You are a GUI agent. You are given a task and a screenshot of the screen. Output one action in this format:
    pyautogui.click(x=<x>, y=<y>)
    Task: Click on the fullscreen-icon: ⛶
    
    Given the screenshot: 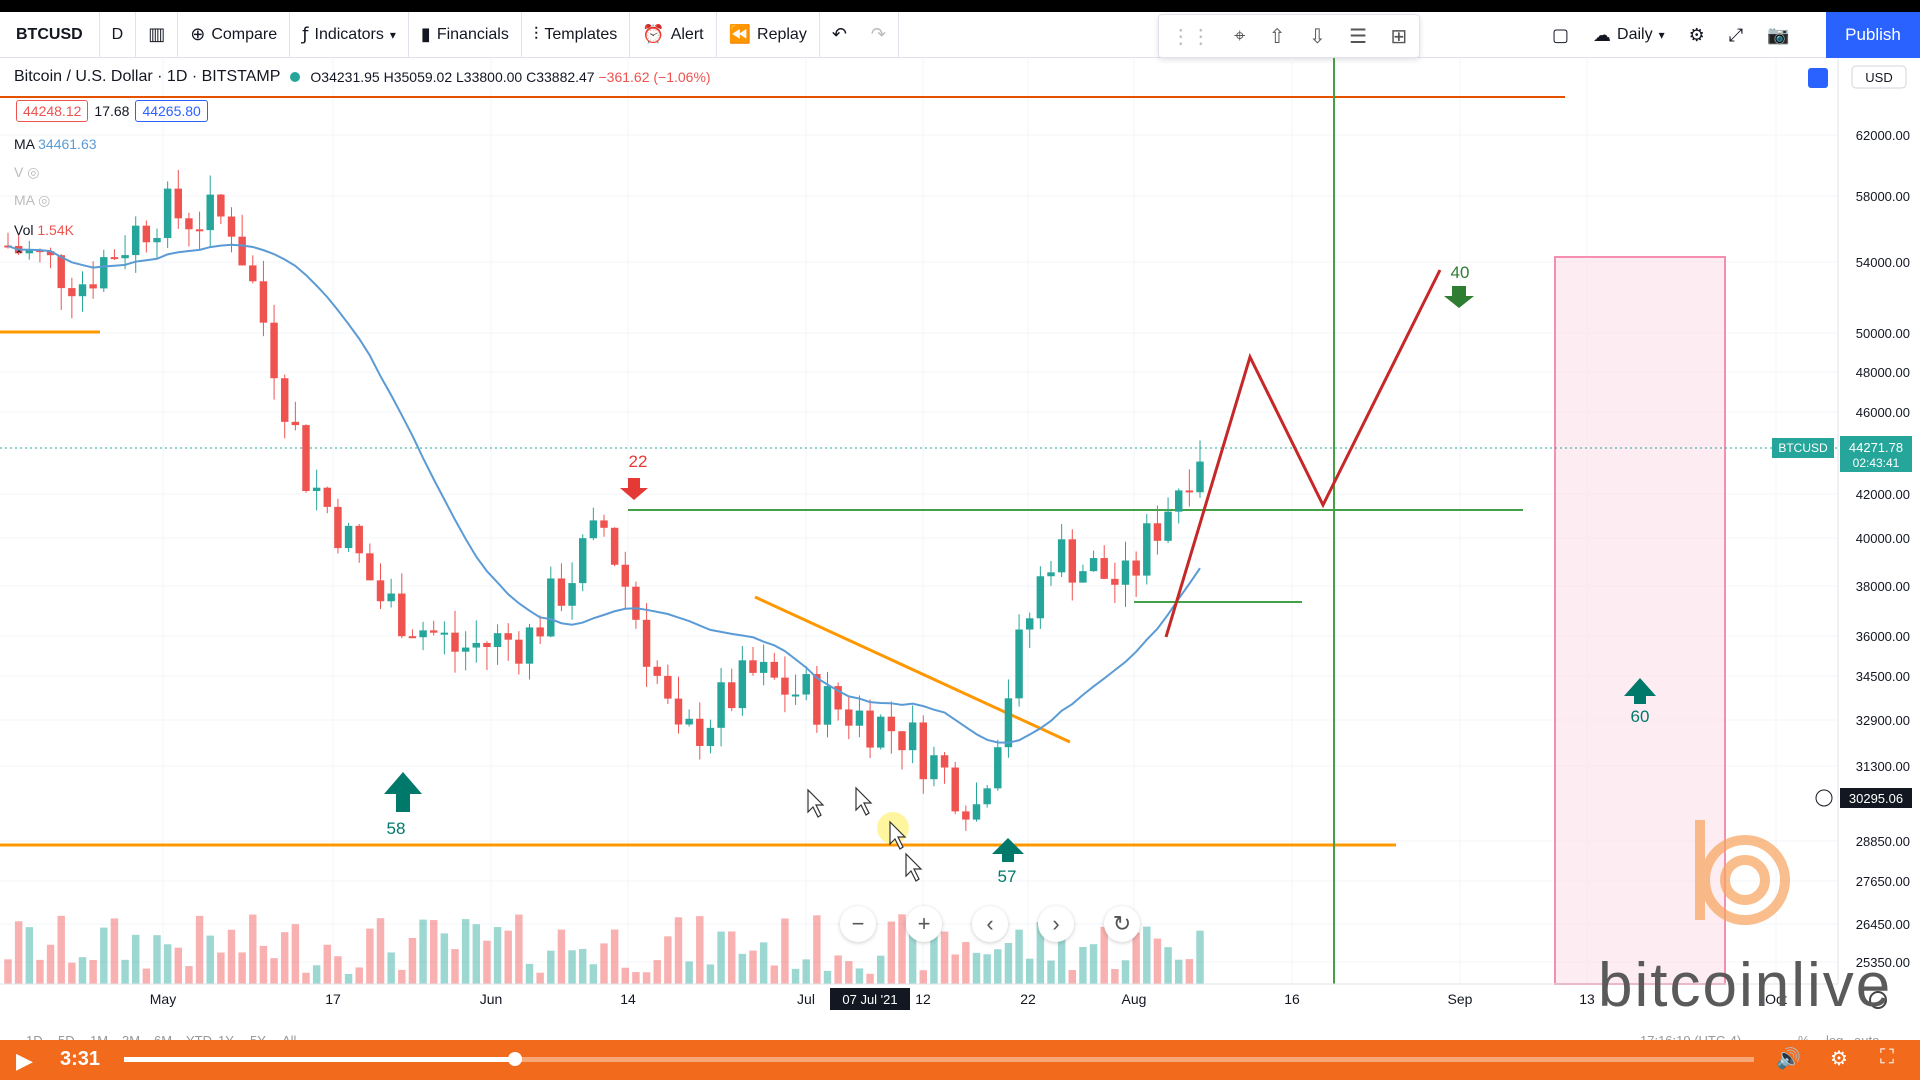 What is the action you would take?
    pyautogui.click(x=1887, y=1057)
    